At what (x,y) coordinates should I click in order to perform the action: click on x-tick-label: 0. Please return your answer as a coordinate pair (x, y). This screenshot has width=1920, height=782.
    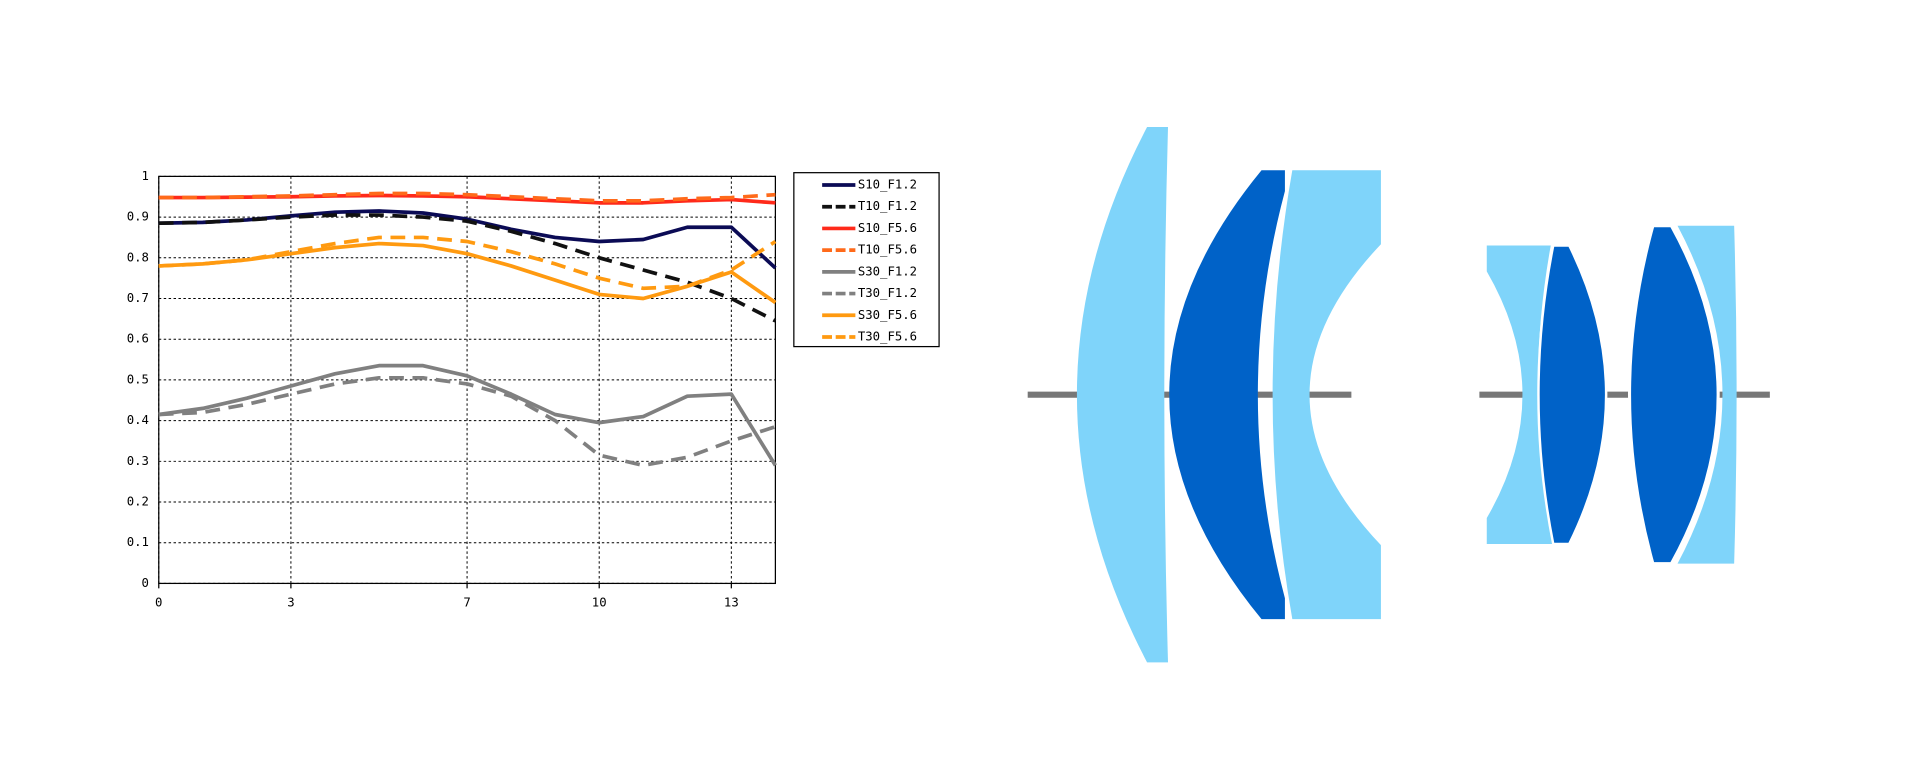
    Looking at the image, I should click on (158, 603).